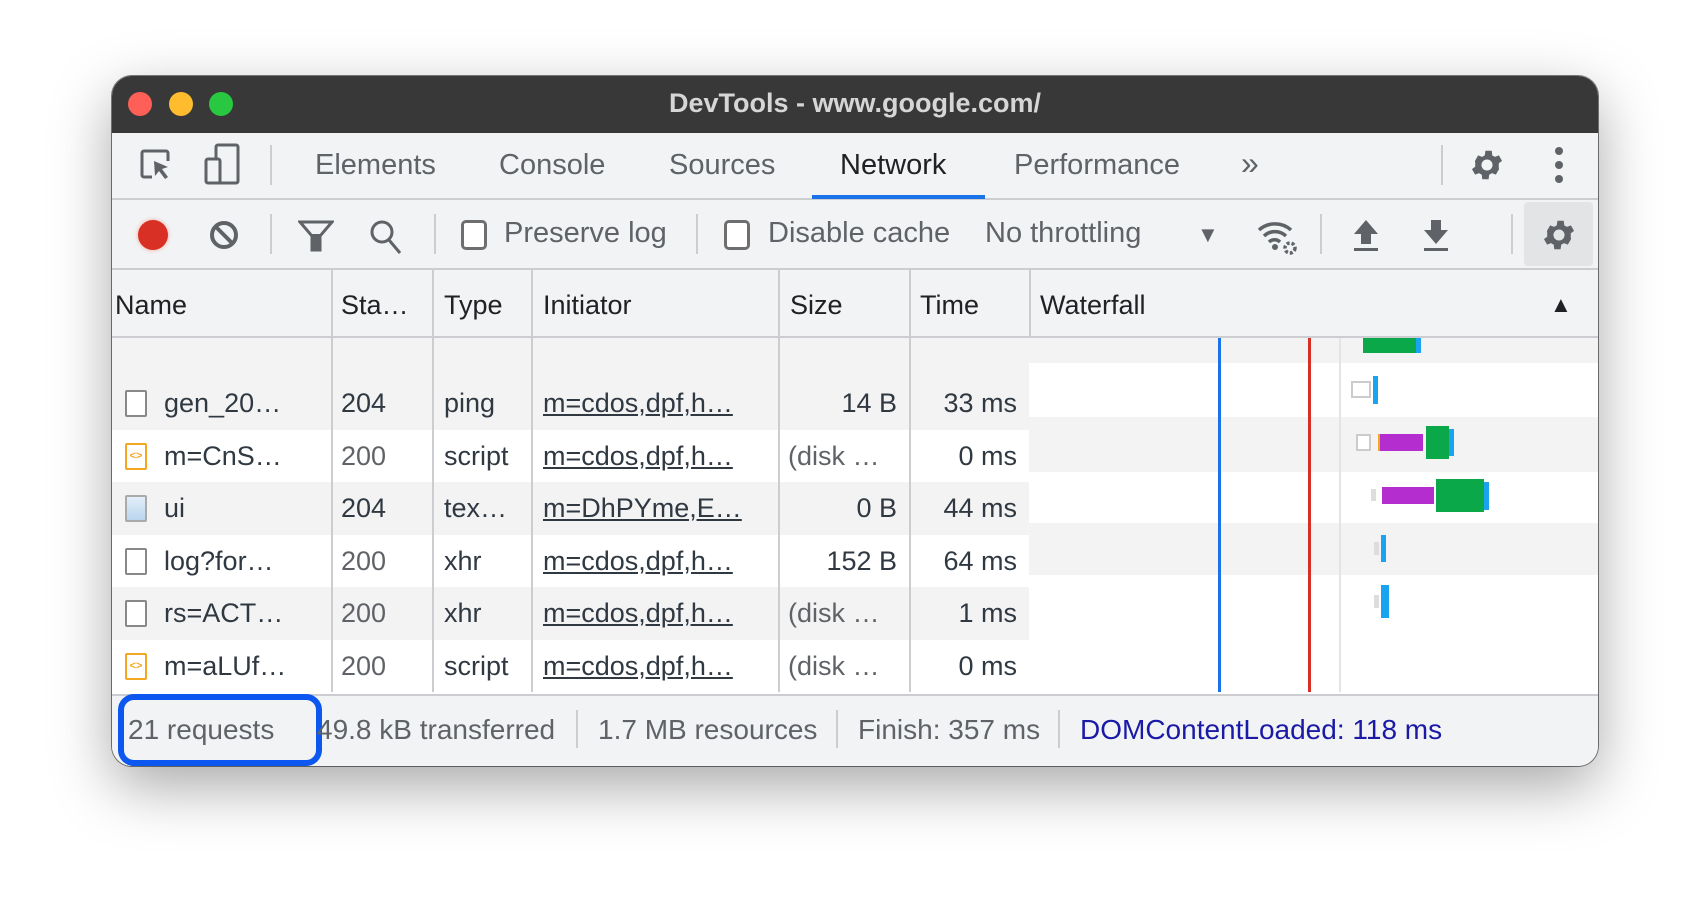  I want to click on title-bar: DevTools - www.google.com/, so click(855, 104).